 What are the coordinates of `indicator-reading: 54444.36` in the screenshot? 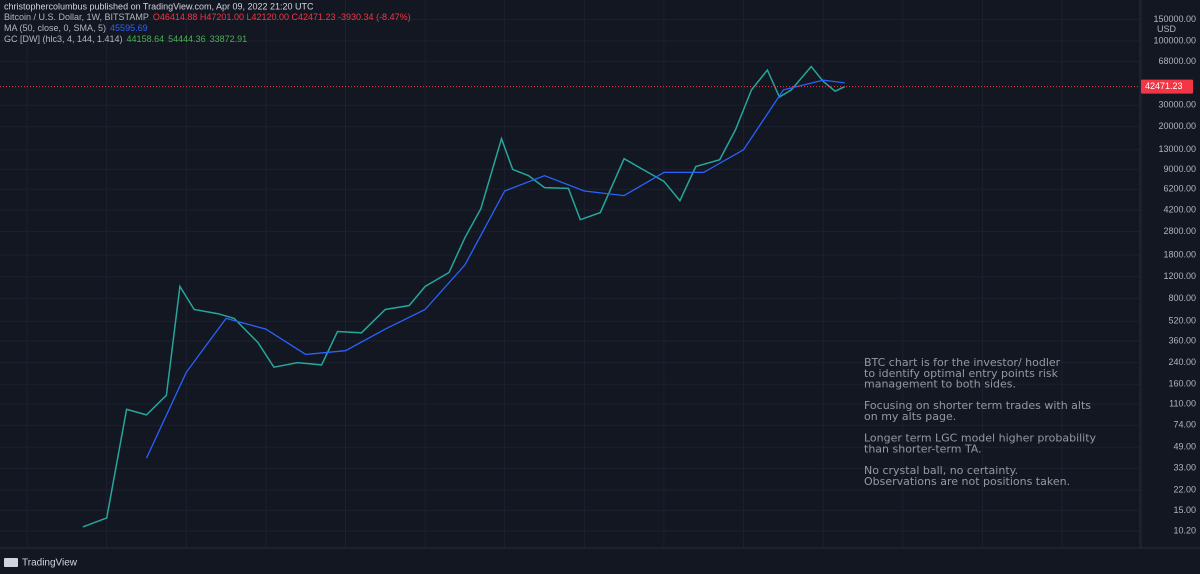 It's located at (187, 39).